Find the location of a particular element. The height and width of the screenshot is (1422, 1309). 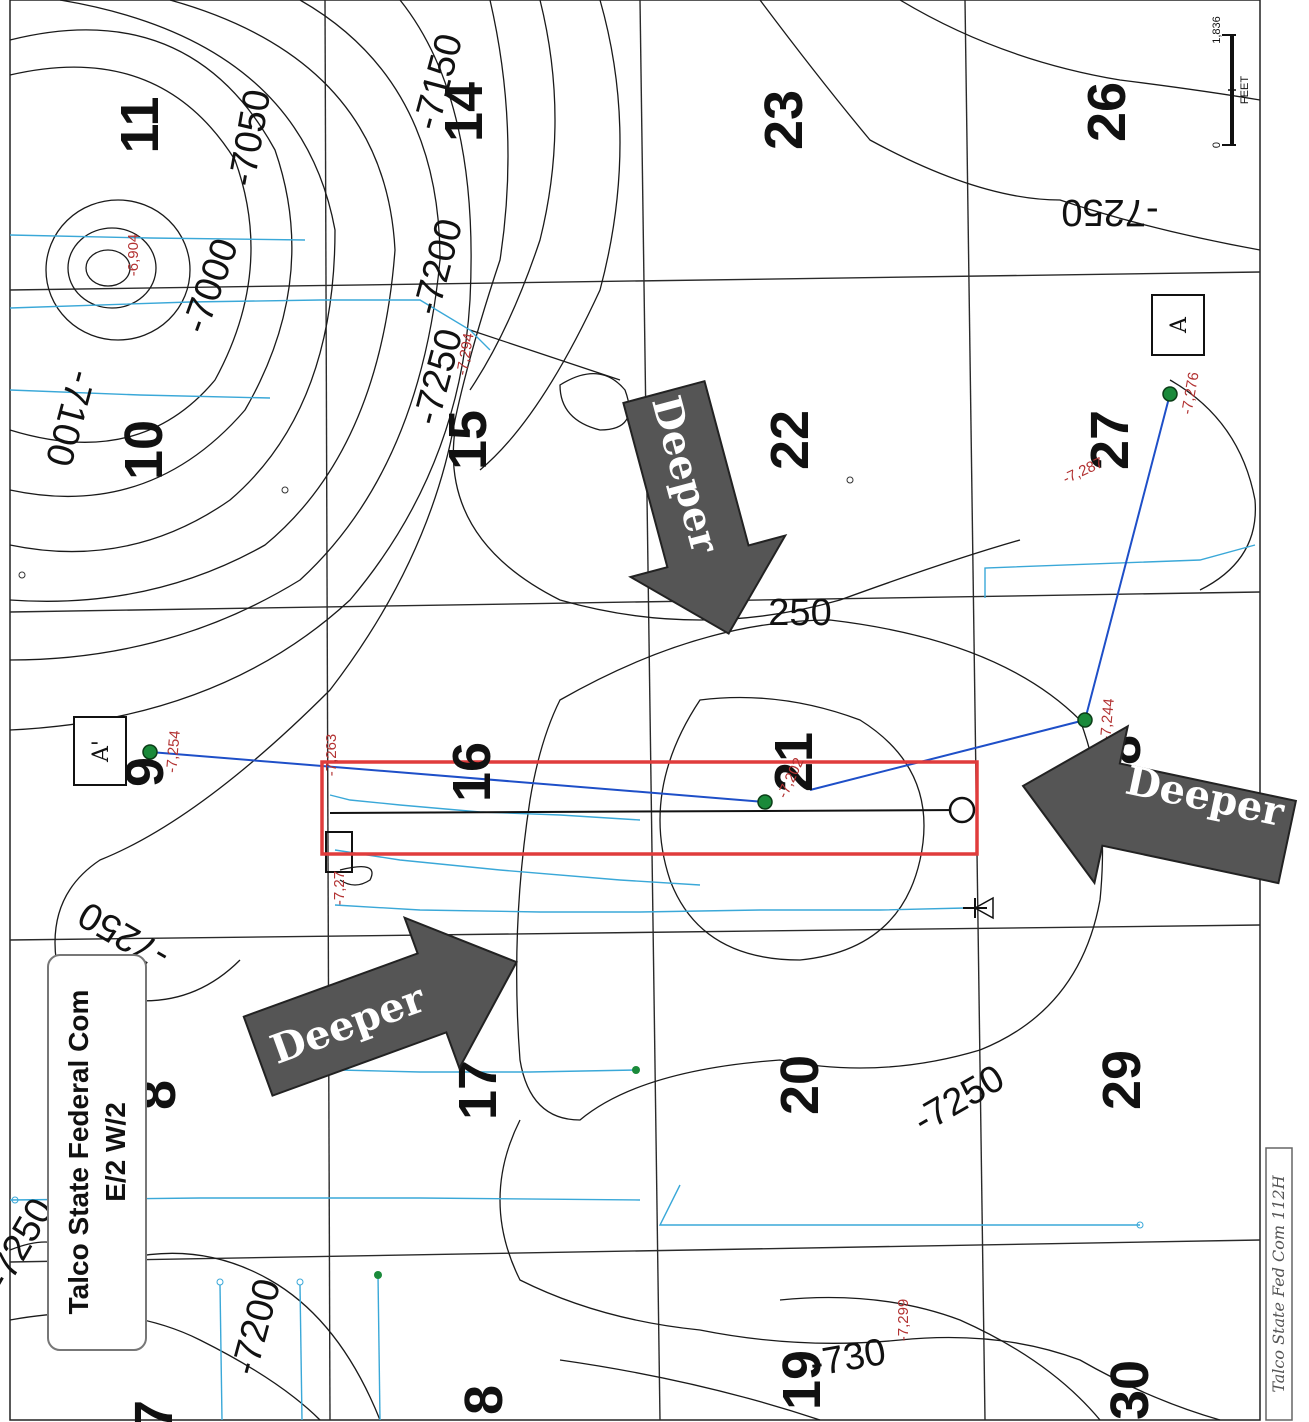

section-number: 8 is located at coordinates (484, 1400).